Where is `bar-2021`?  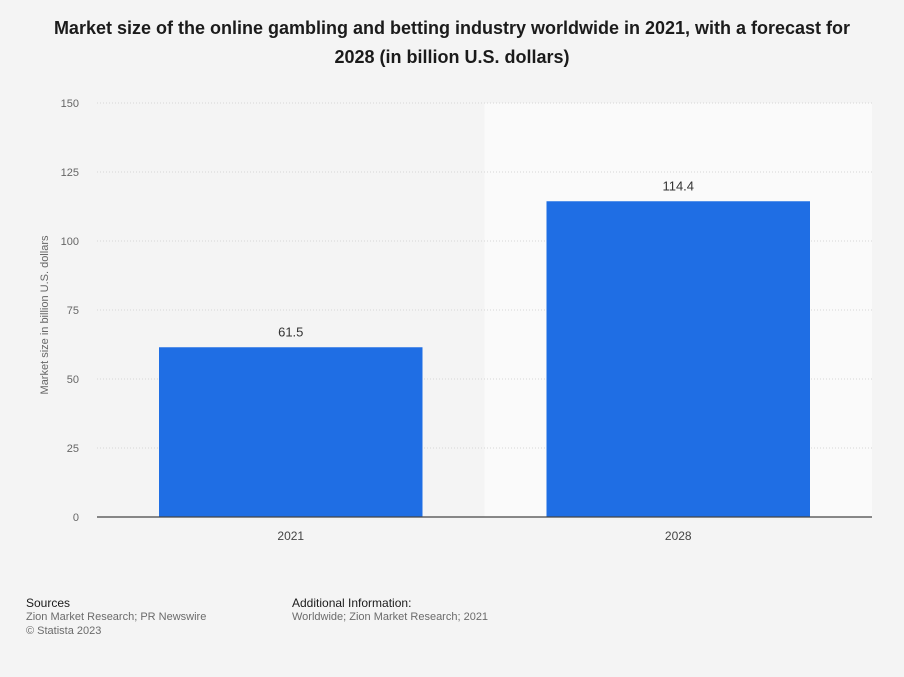 bar-2021 is located at coordinates (291, 432).